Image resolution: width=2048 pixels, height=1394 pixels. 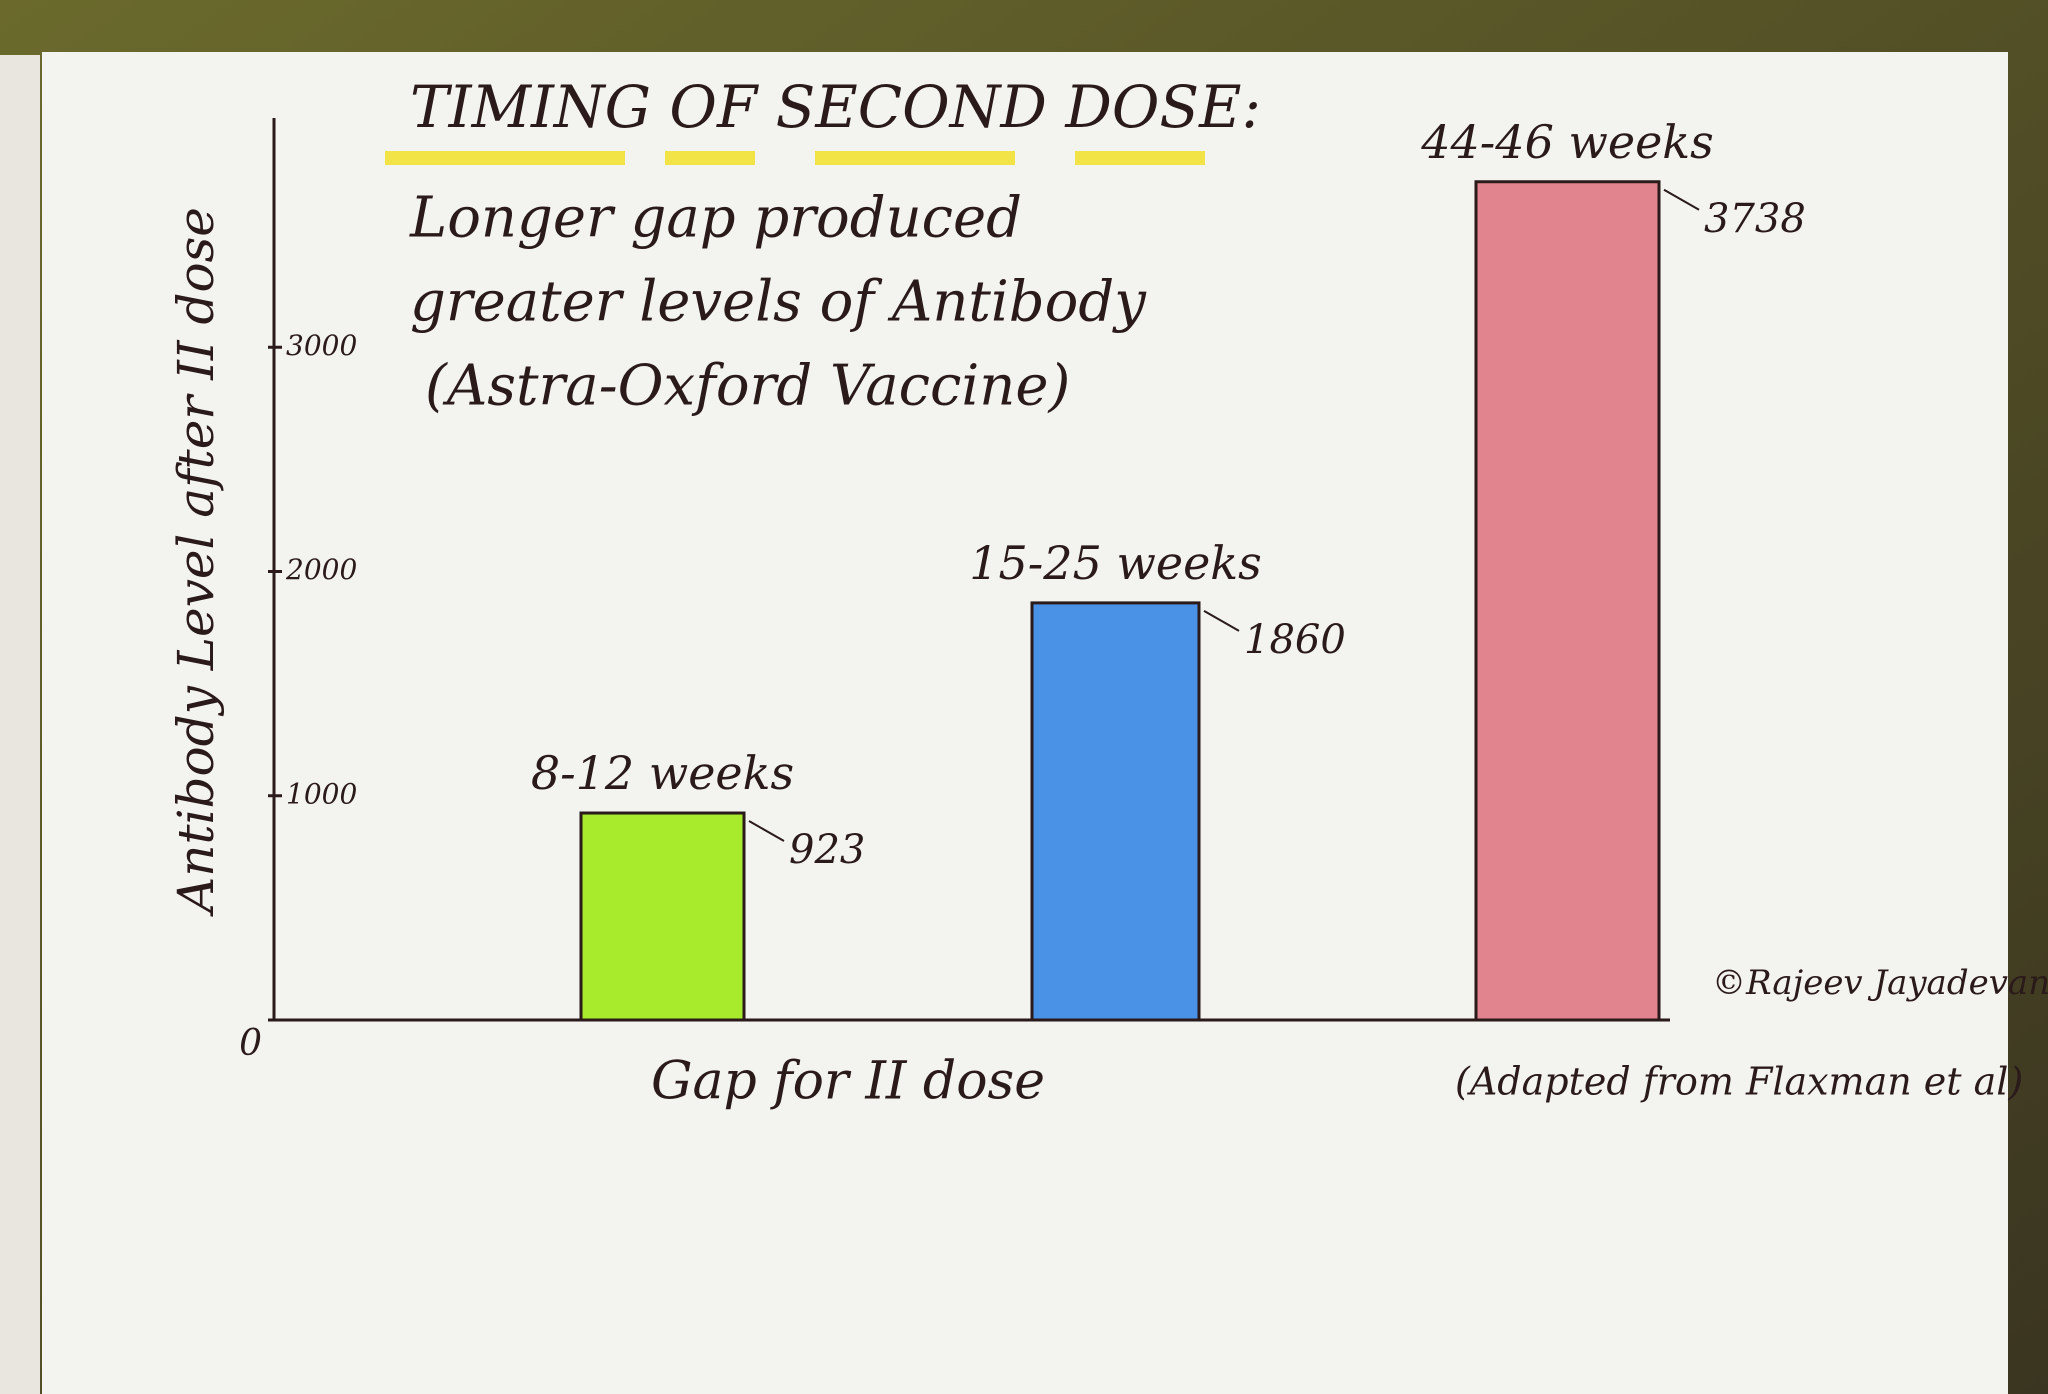 What do you see at coordinates (1295, 640) in the screenshot?
I see `value-label: 1860` at bounding box center [1295, 640].